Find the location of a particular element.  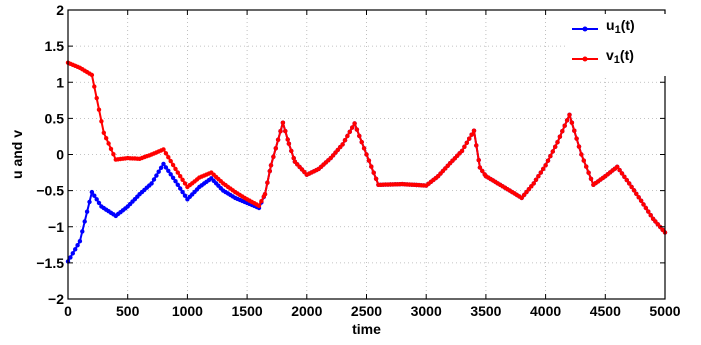

legend-label-v: v1(t) is located at coordinates (620, 56).